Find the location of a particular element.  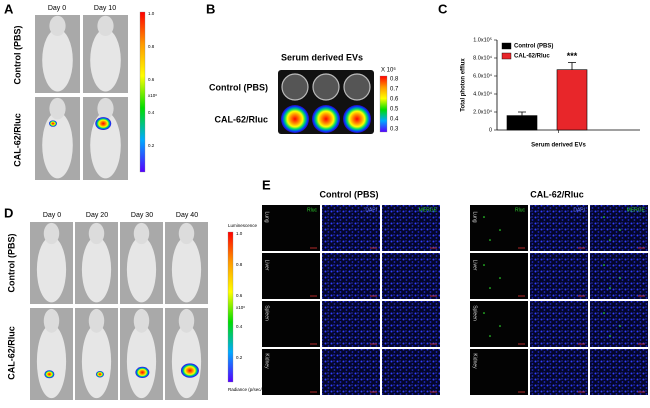

legend-label: Control (PBS) is located at coordinates (533, 47).